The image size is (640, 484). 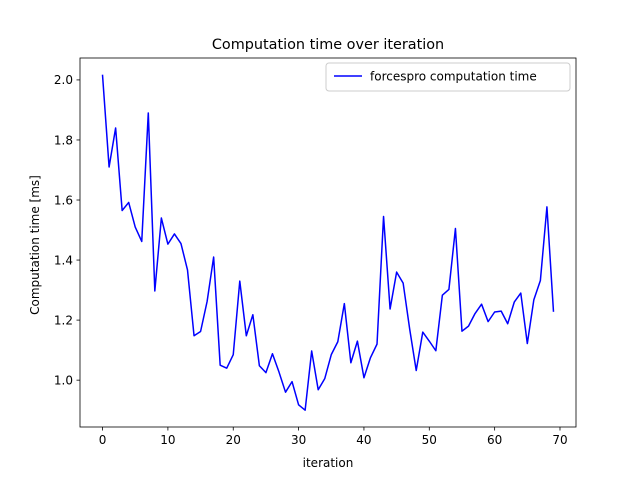 I want to click on x-tick-label: 50, so click(x=429, y=440).